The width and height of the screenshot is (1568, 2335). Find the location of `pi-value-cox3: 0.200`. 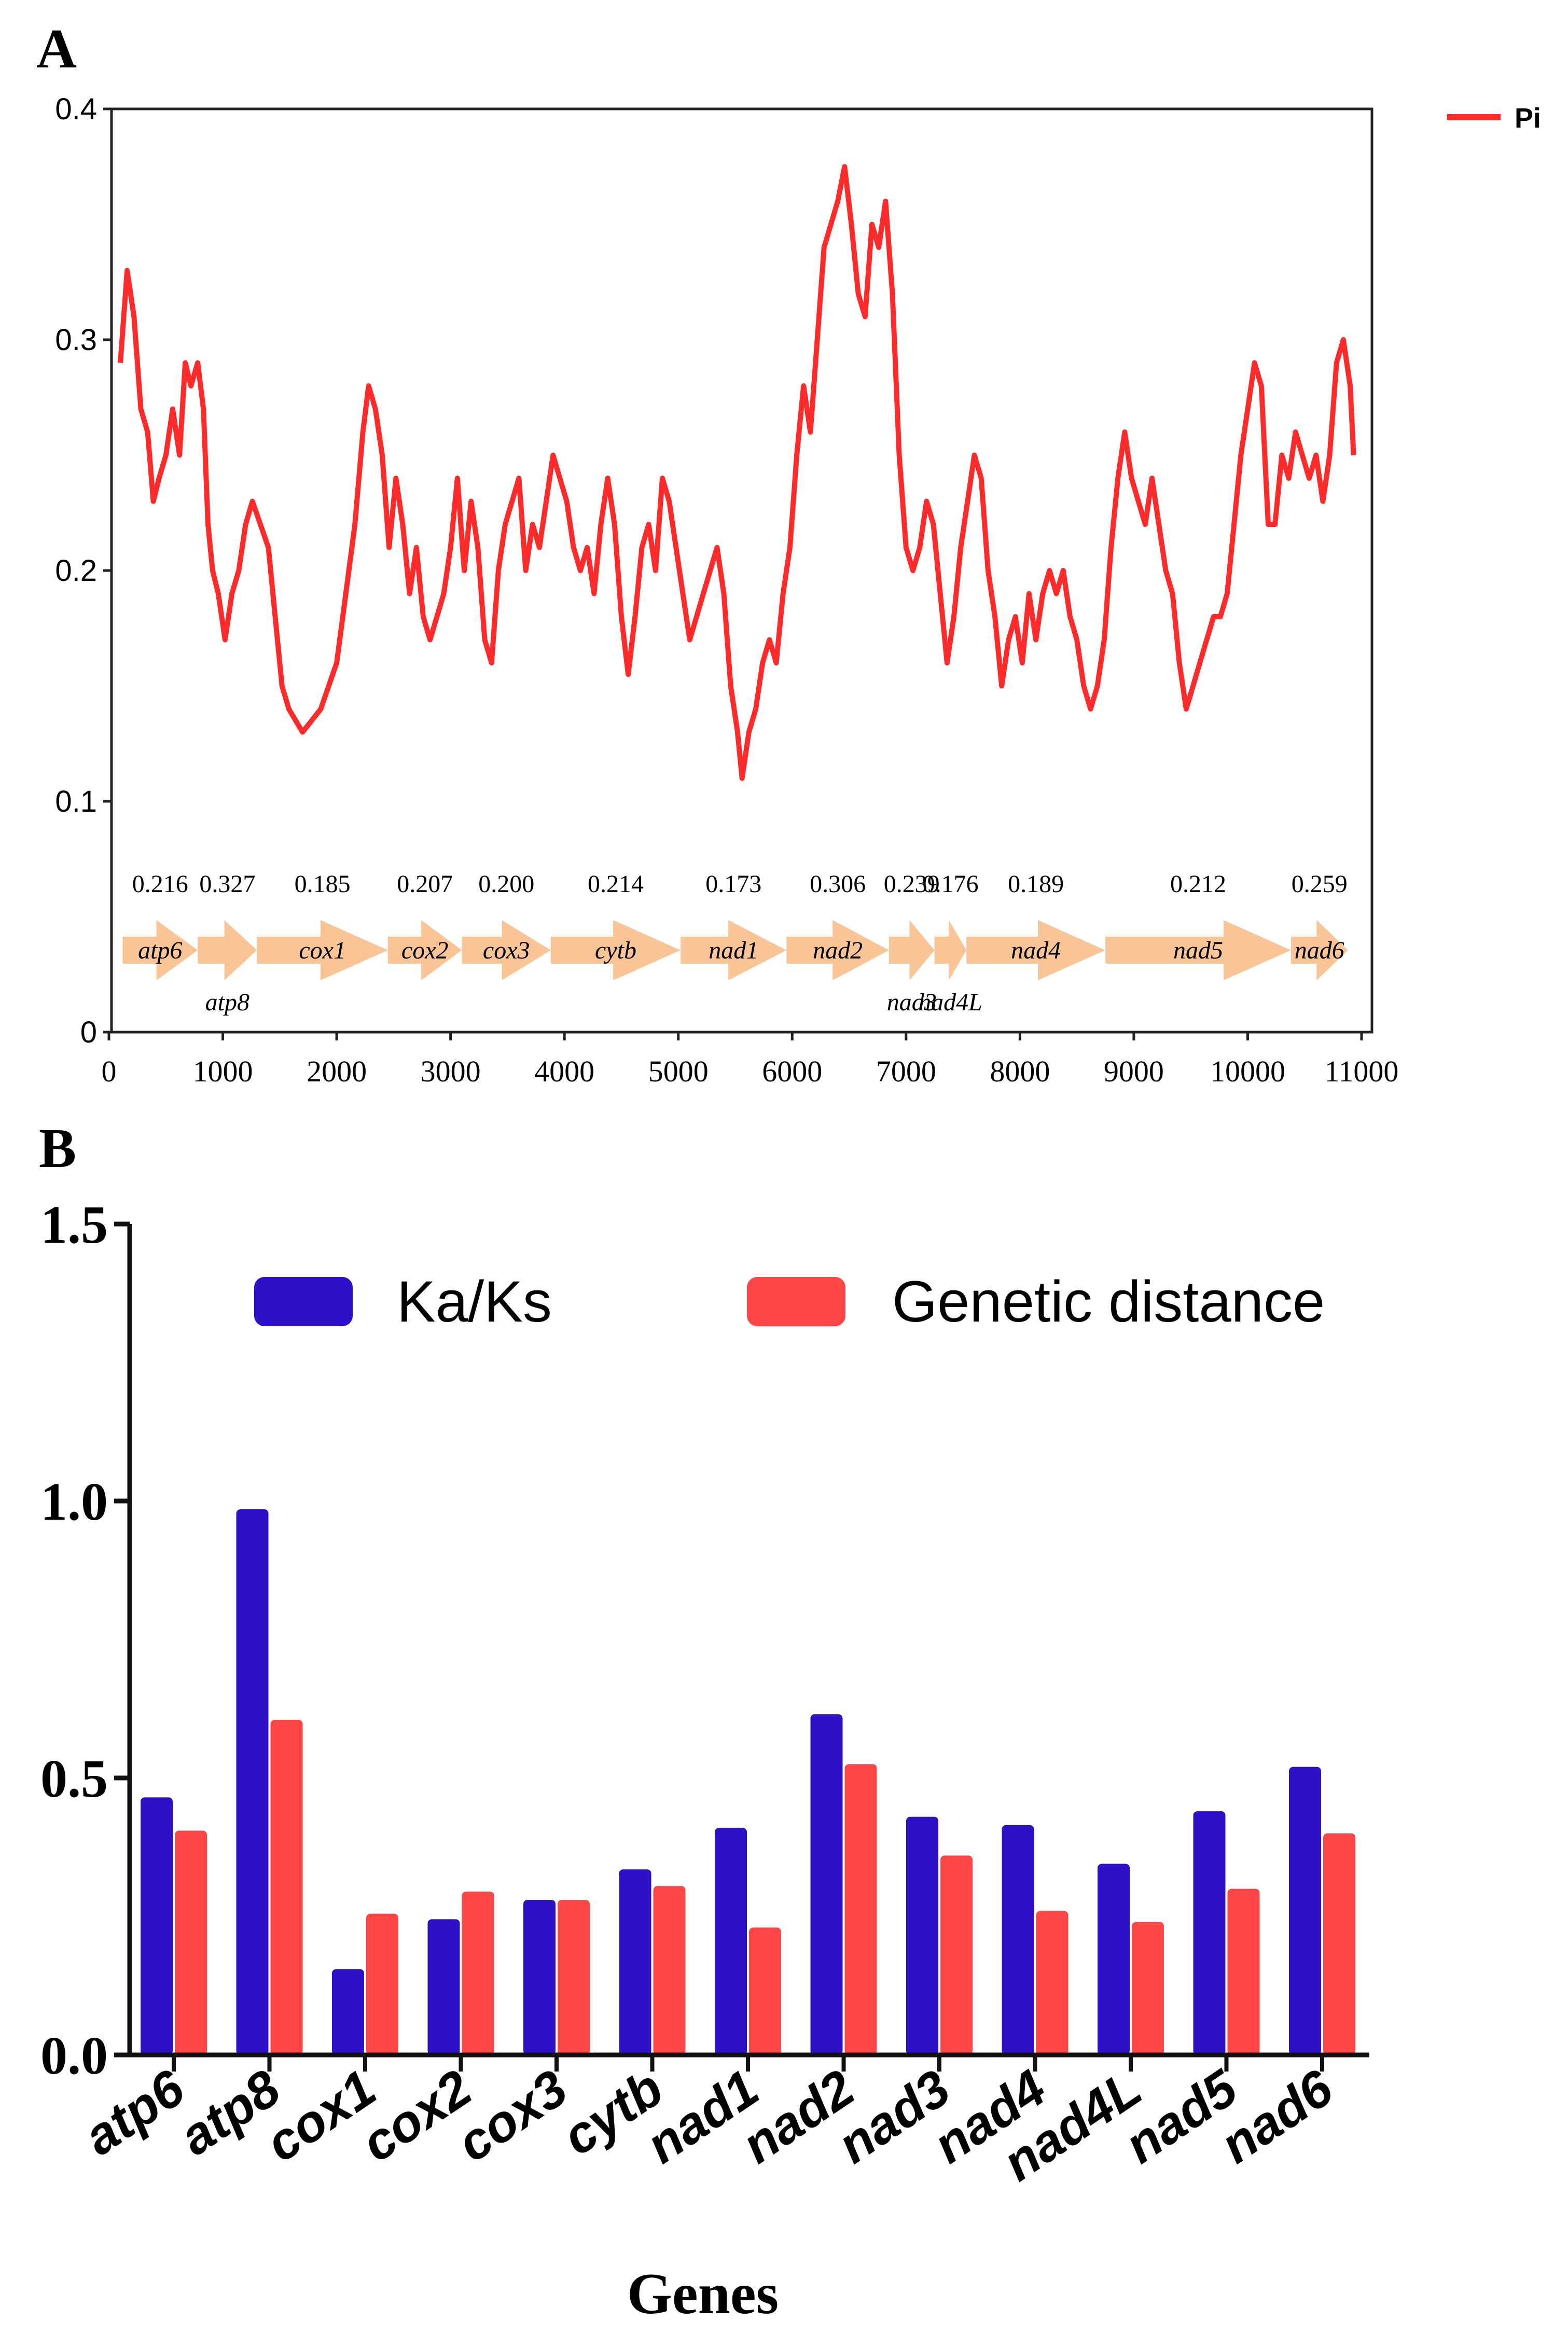

pi-value-cox3: 0.200 is located at coordinates (506, 884).